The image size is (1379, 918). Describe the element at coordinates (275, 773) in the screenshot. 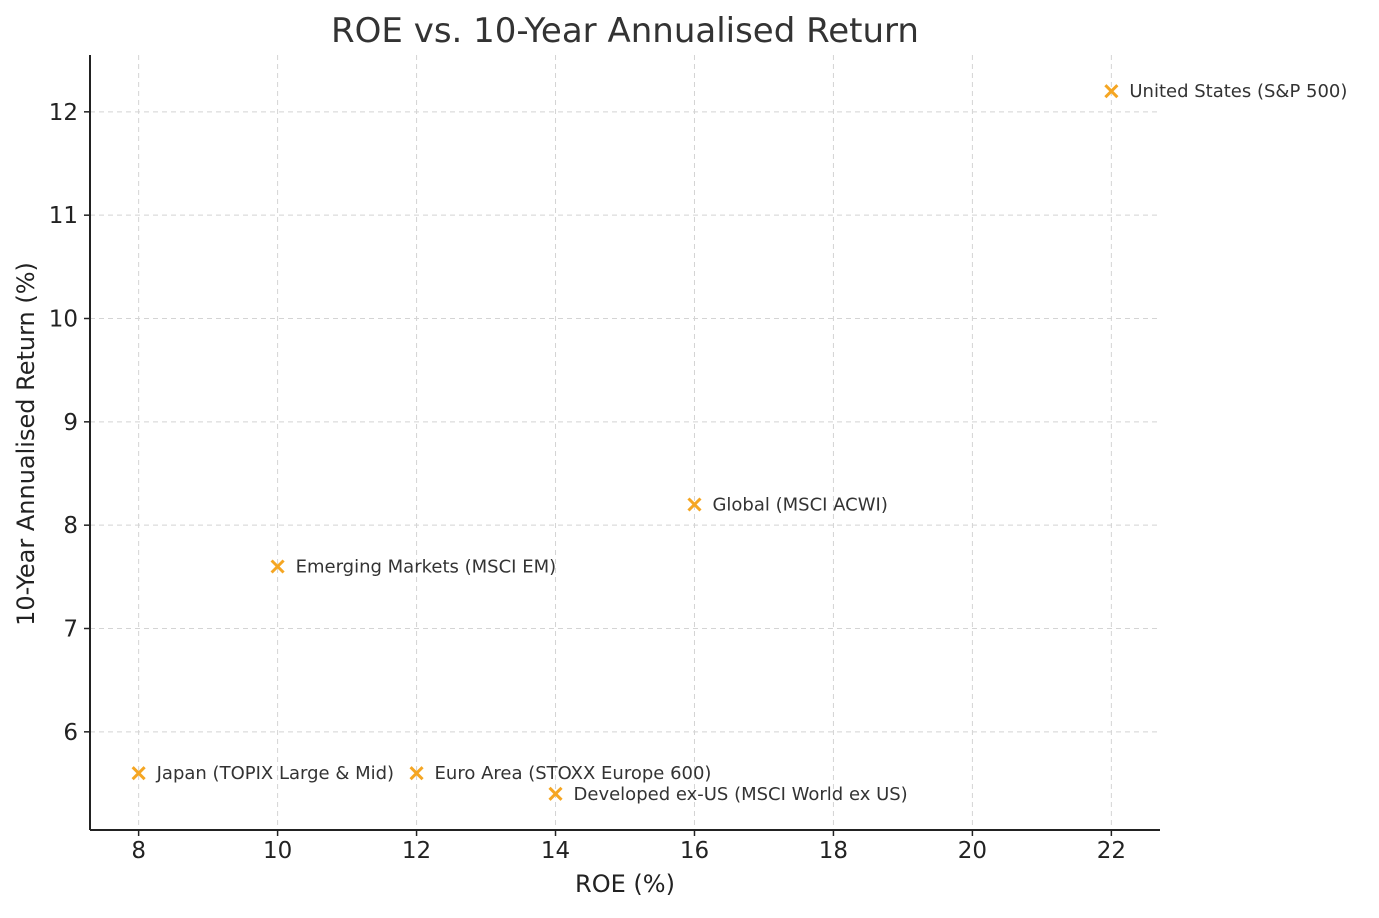

I see `point-label: Japan (TOPIX Large & Mid)` at that location.